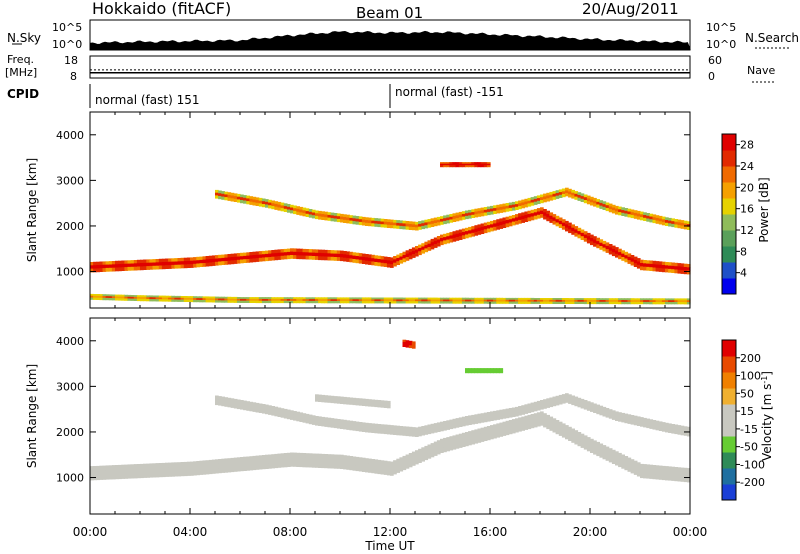 This screenshot has width=800, height=554. I want to click on noise-right-label: N.Search, so click(772, 38).